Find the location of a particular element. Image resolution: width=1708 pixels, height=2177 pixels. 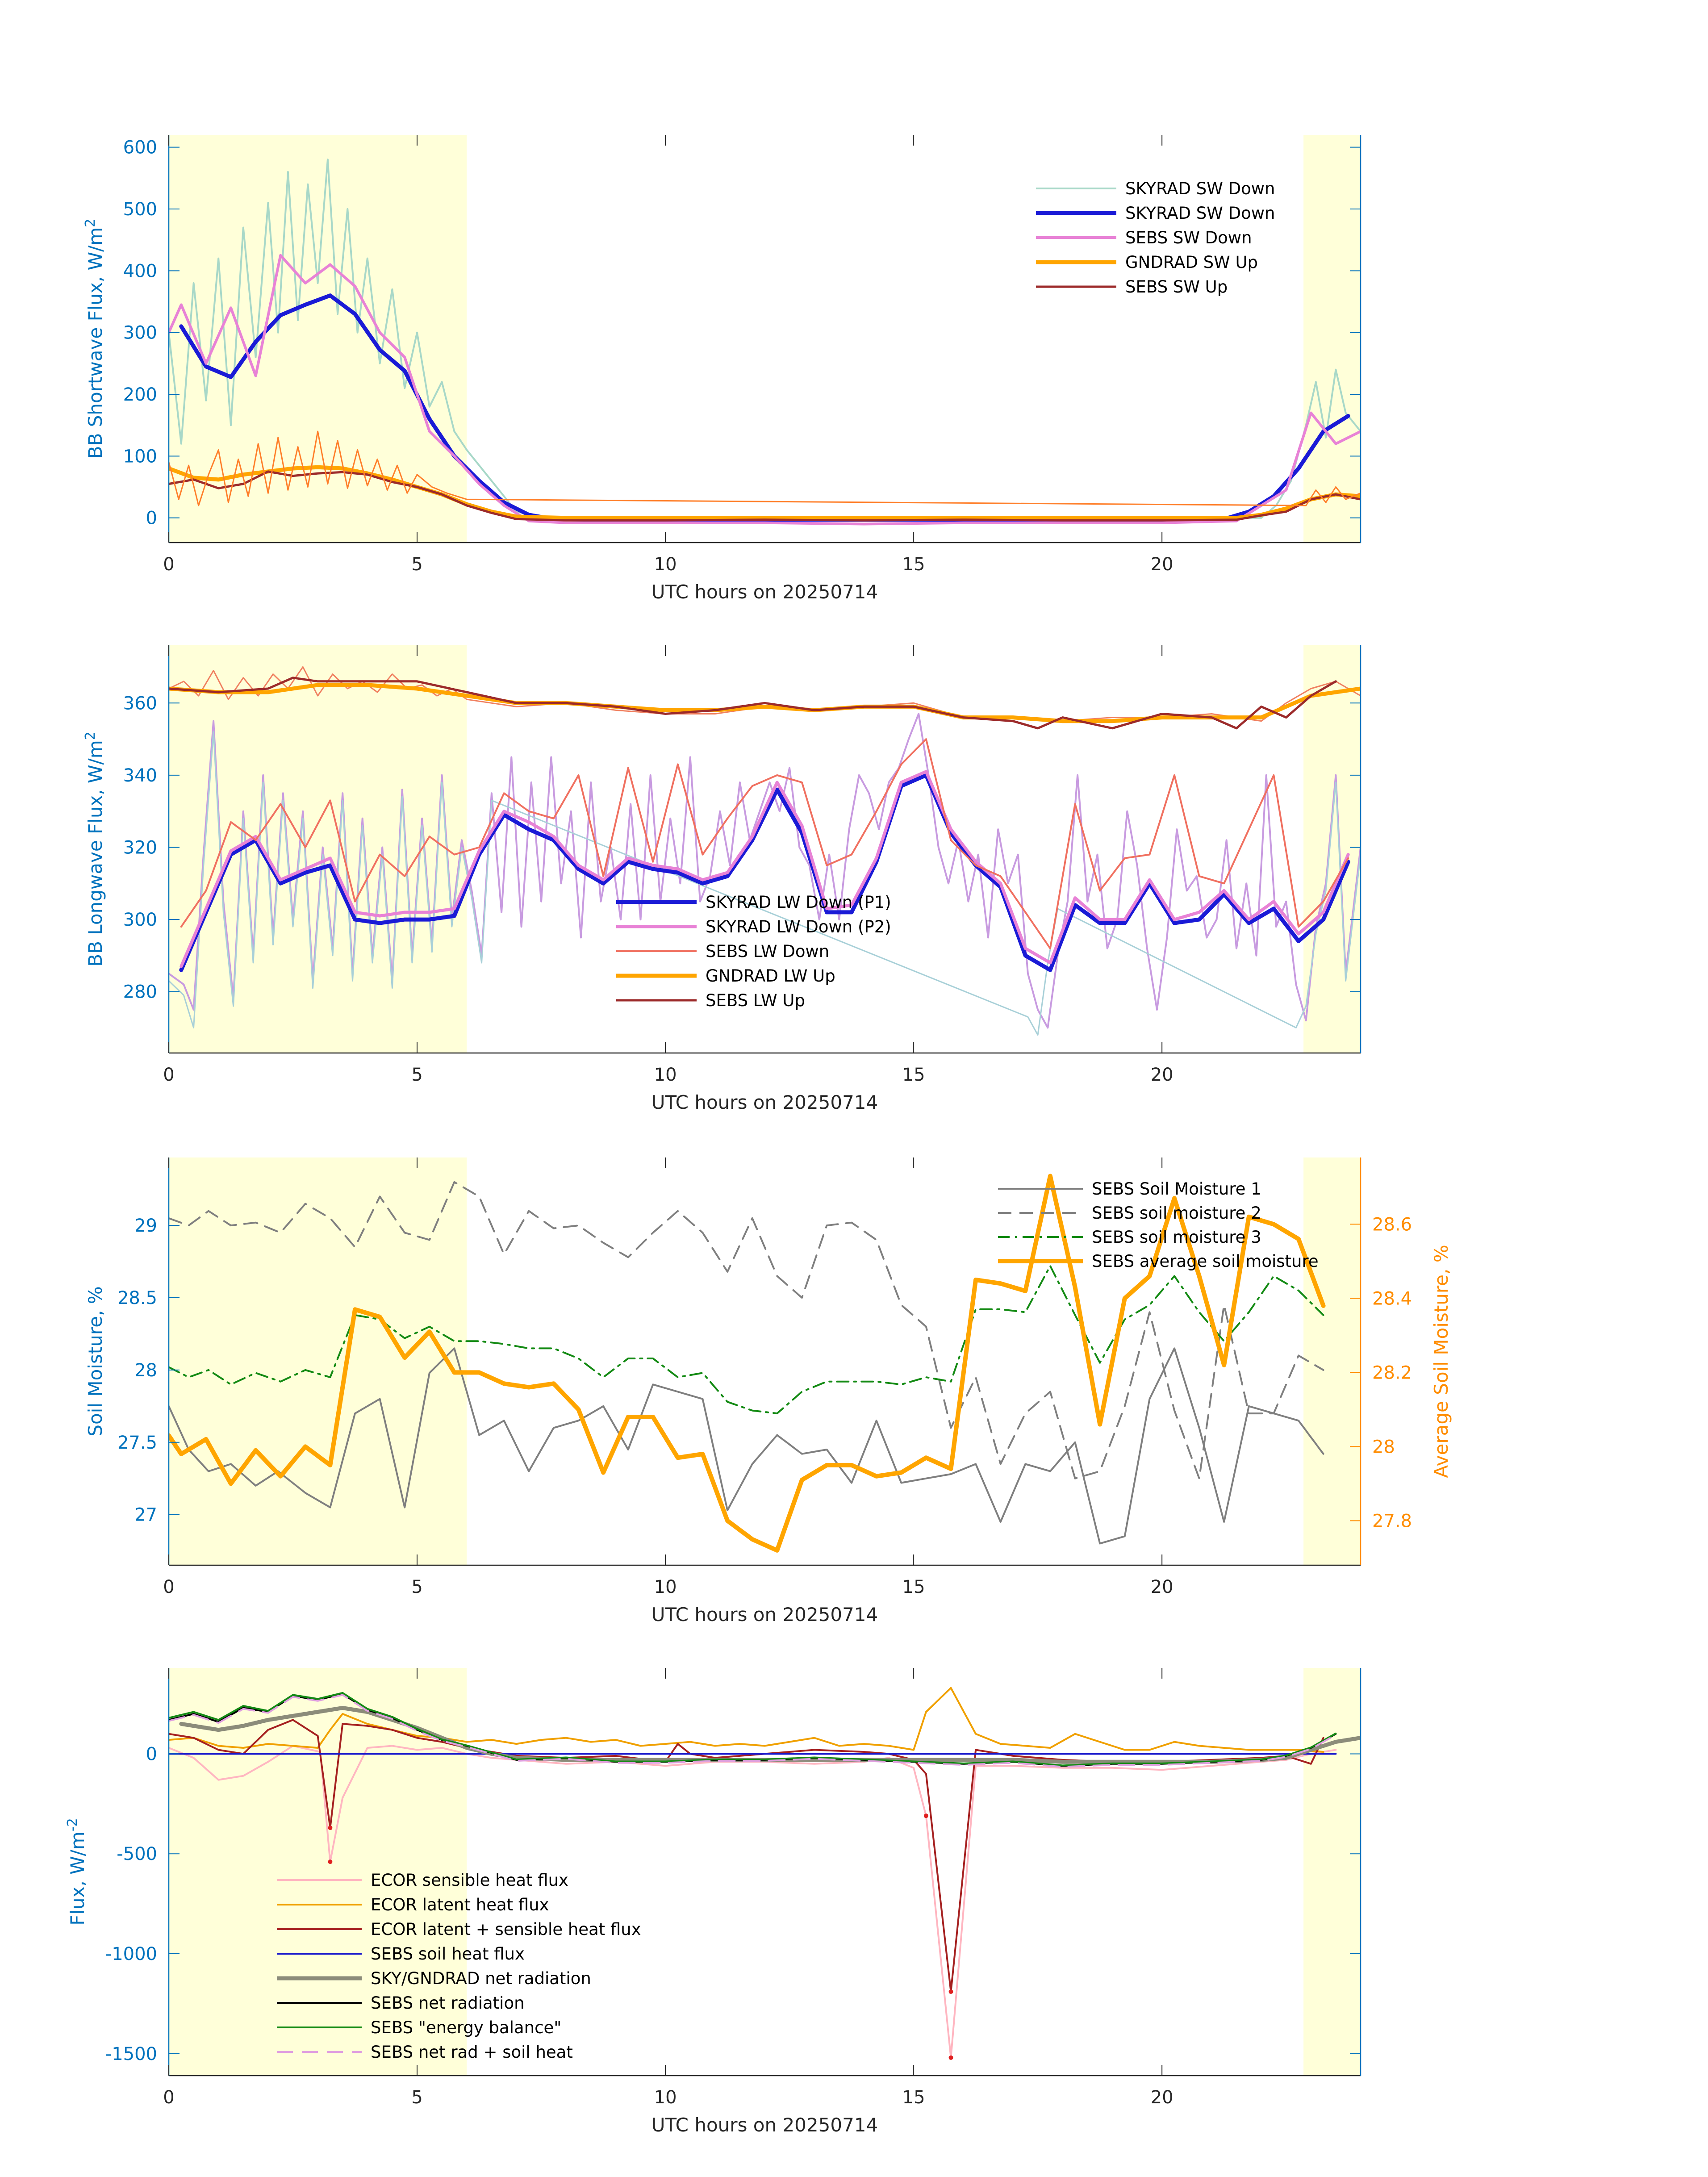

y-tick-label: 600 is located at coordinates (140, 148).